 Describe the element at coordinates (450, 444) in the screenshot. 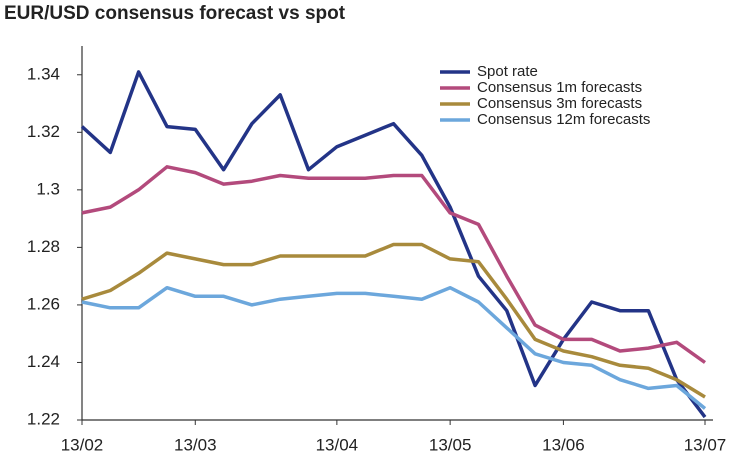

I see `x-tick-label: 13/05` at that location.